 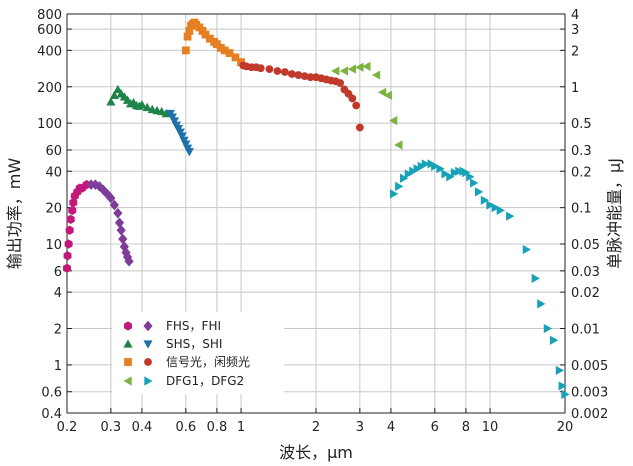 What do you see at coordinates (466, 427) in the screenshot?
I see `x-tick-label: 8` at bounding box center [466, 427].